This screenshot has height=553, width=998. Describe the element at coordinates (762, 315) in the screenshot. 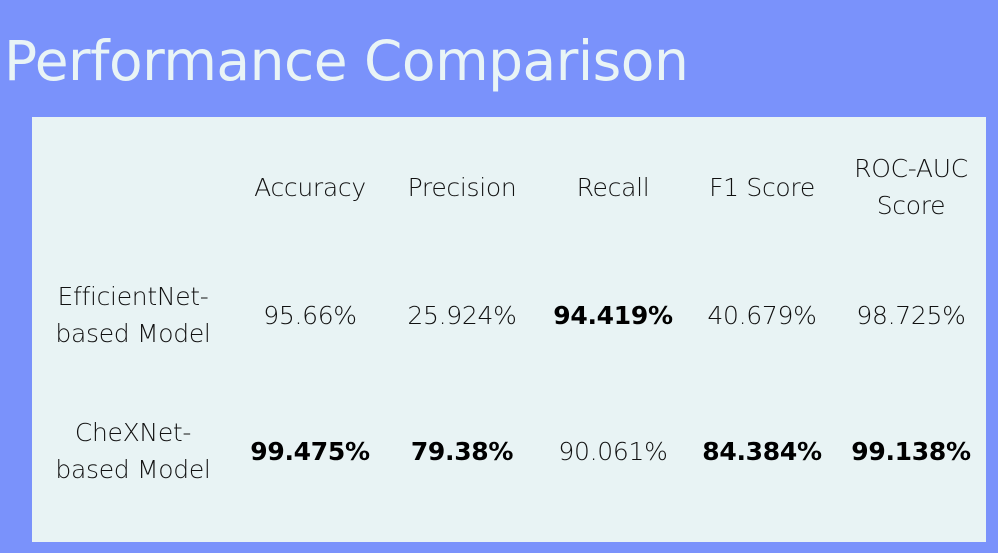

I see `efficientnet-f1-score-cell: 40.679%` at that location.